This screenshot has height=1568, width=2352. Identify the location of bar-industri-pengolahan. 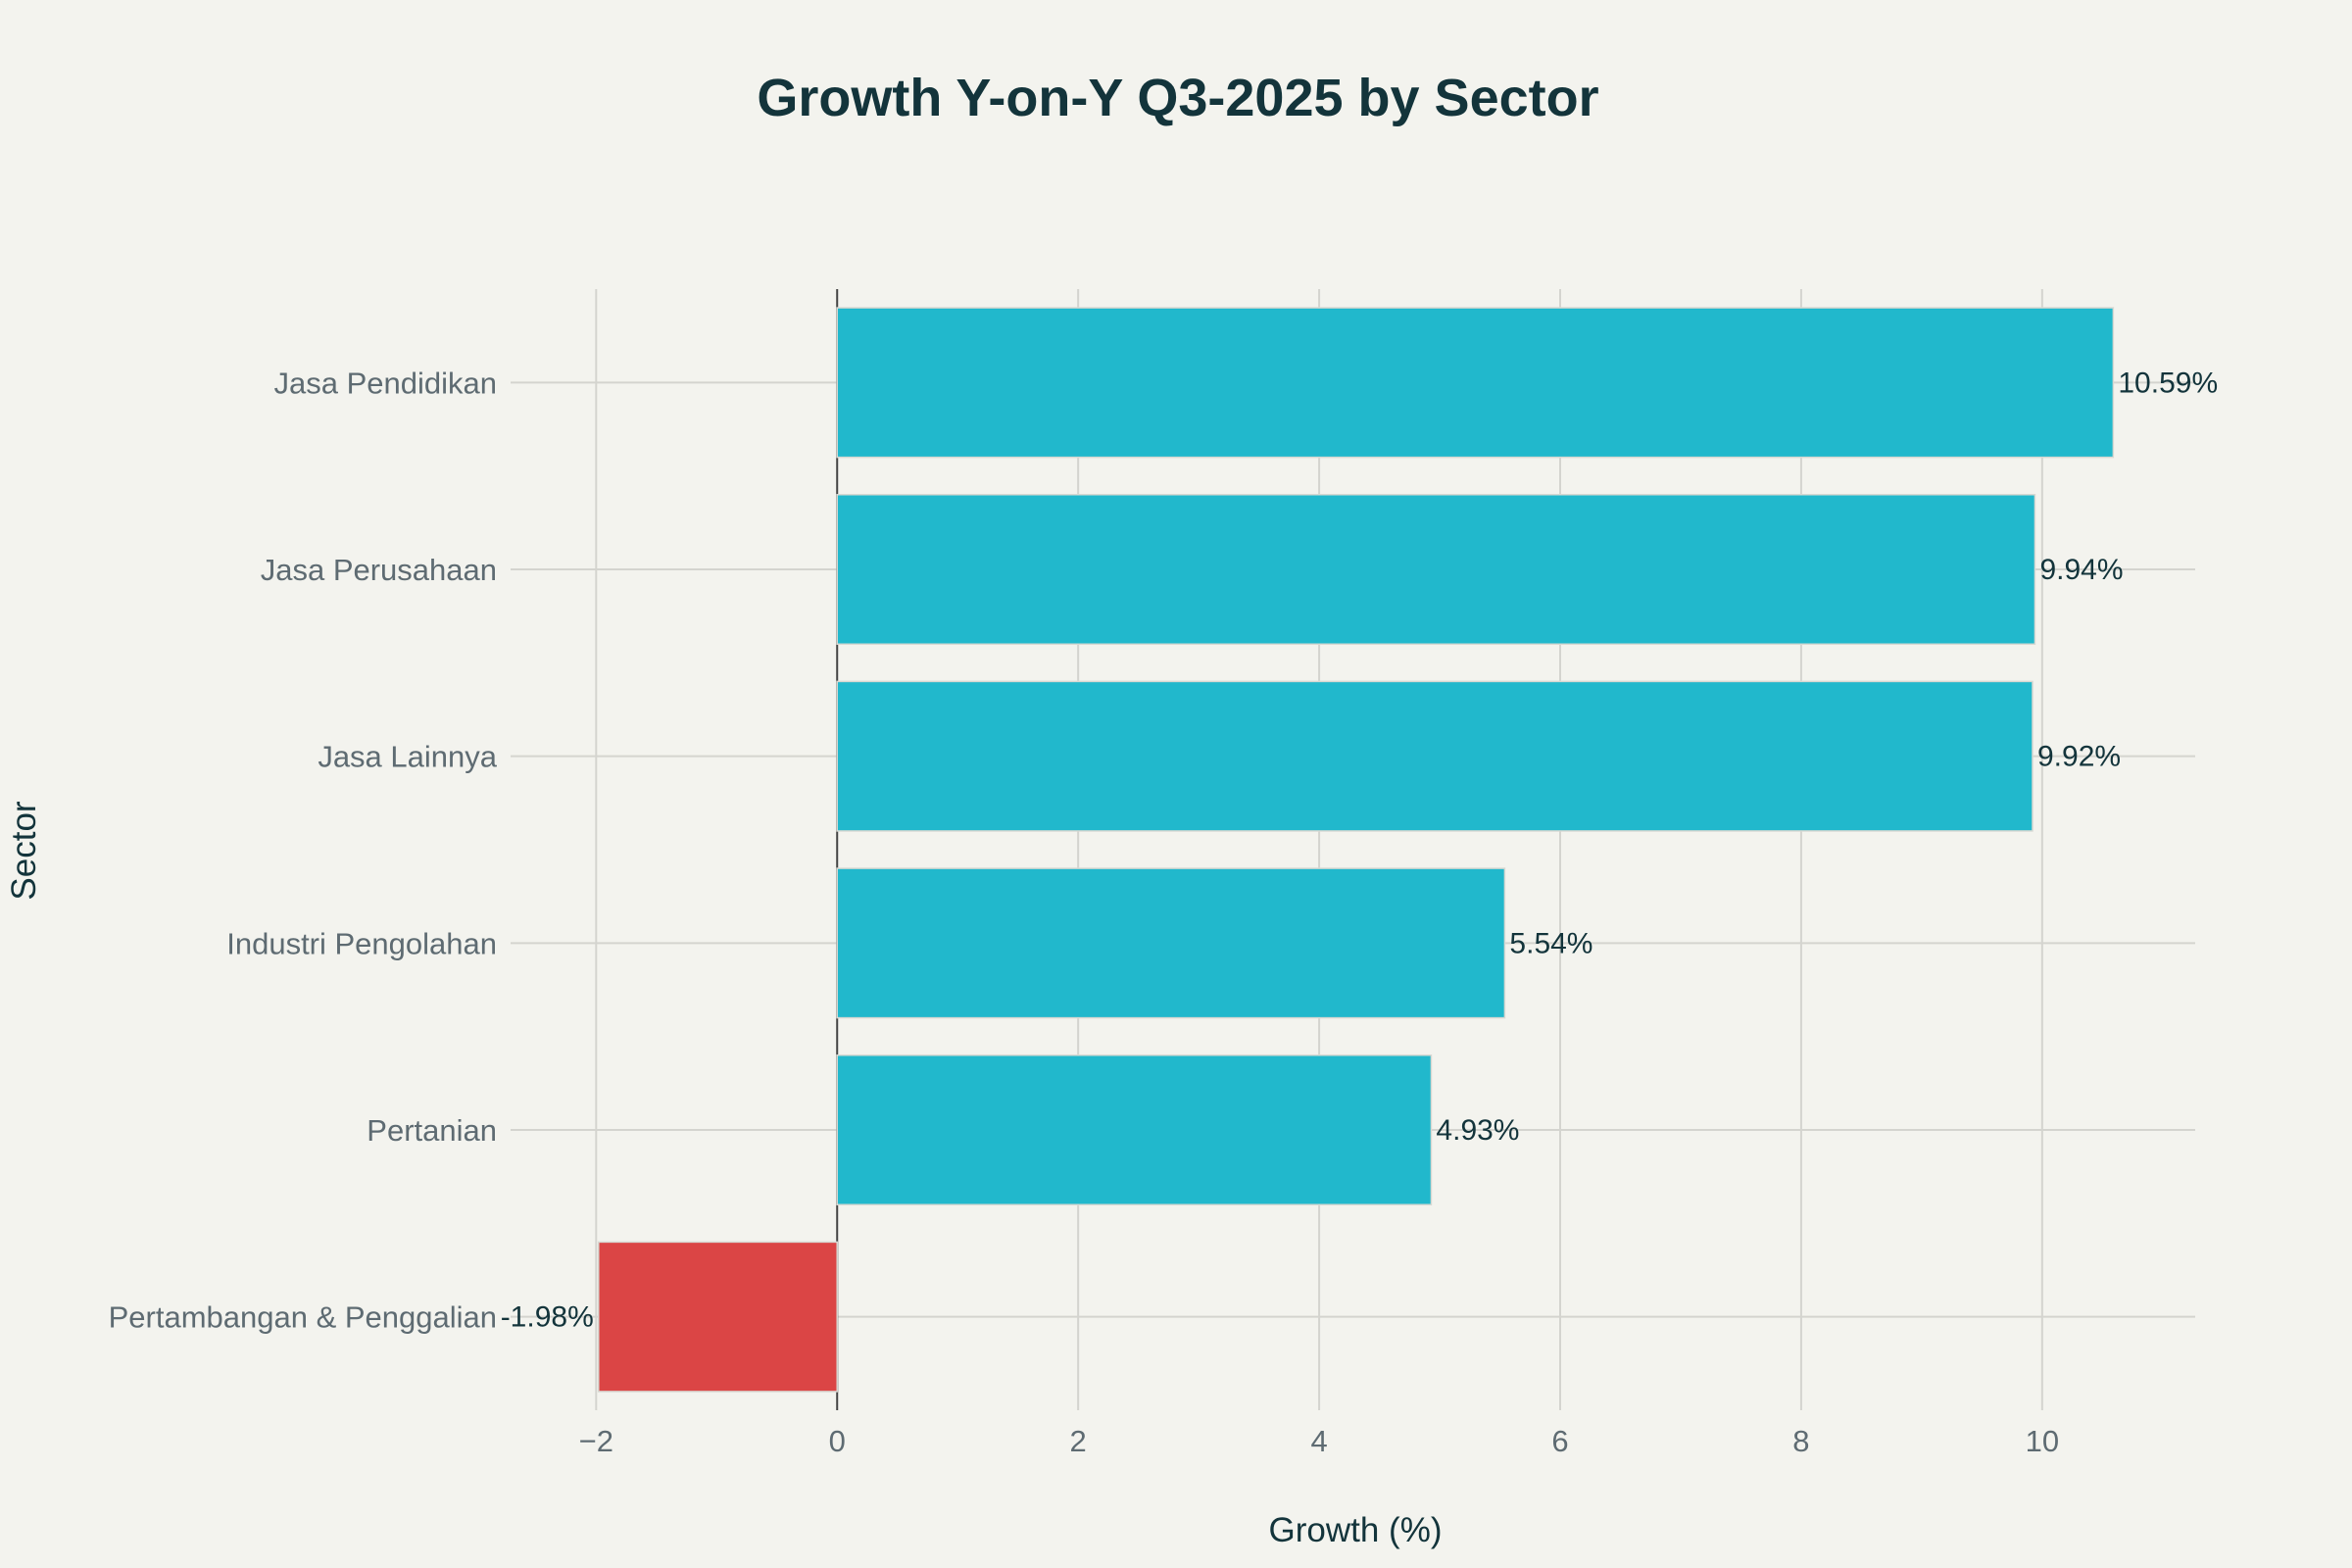
(1171, 943).